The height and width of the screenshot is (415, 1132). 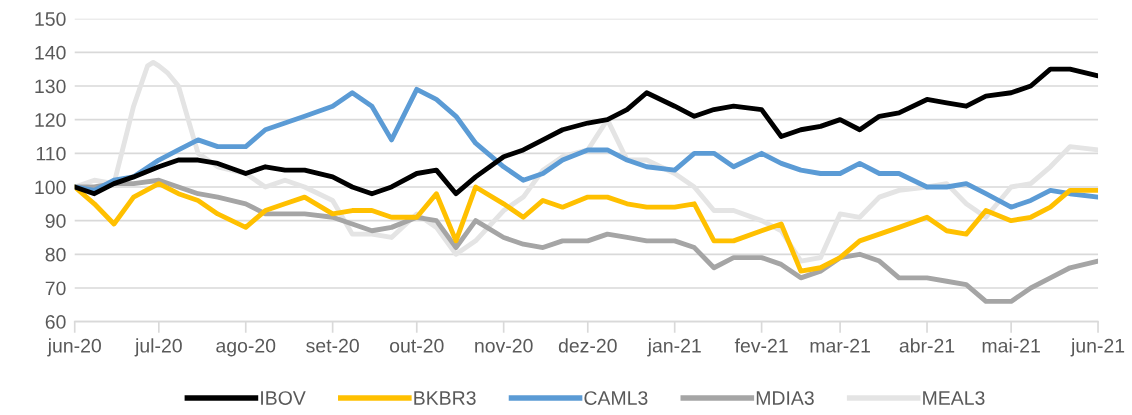 What do you see at coordinates (158, 347) in the screenshot?
I see `x-tick-label: jul-20` at bounding box center [158, 347].